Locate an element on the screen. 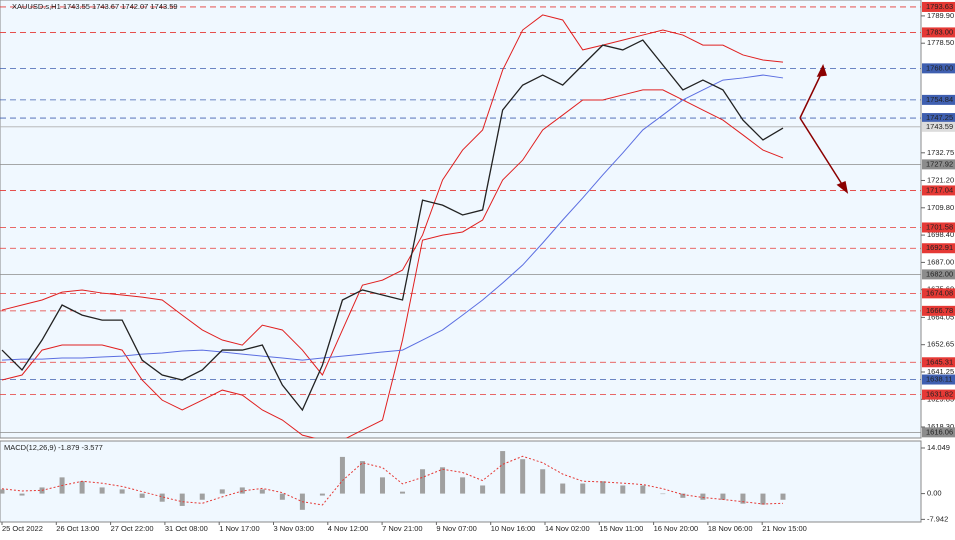 The height and width of the screenshot is (540, 955). macd-title: MACD(12,26,9) -1.879 -3.577 is located at coordinates (53, 447).